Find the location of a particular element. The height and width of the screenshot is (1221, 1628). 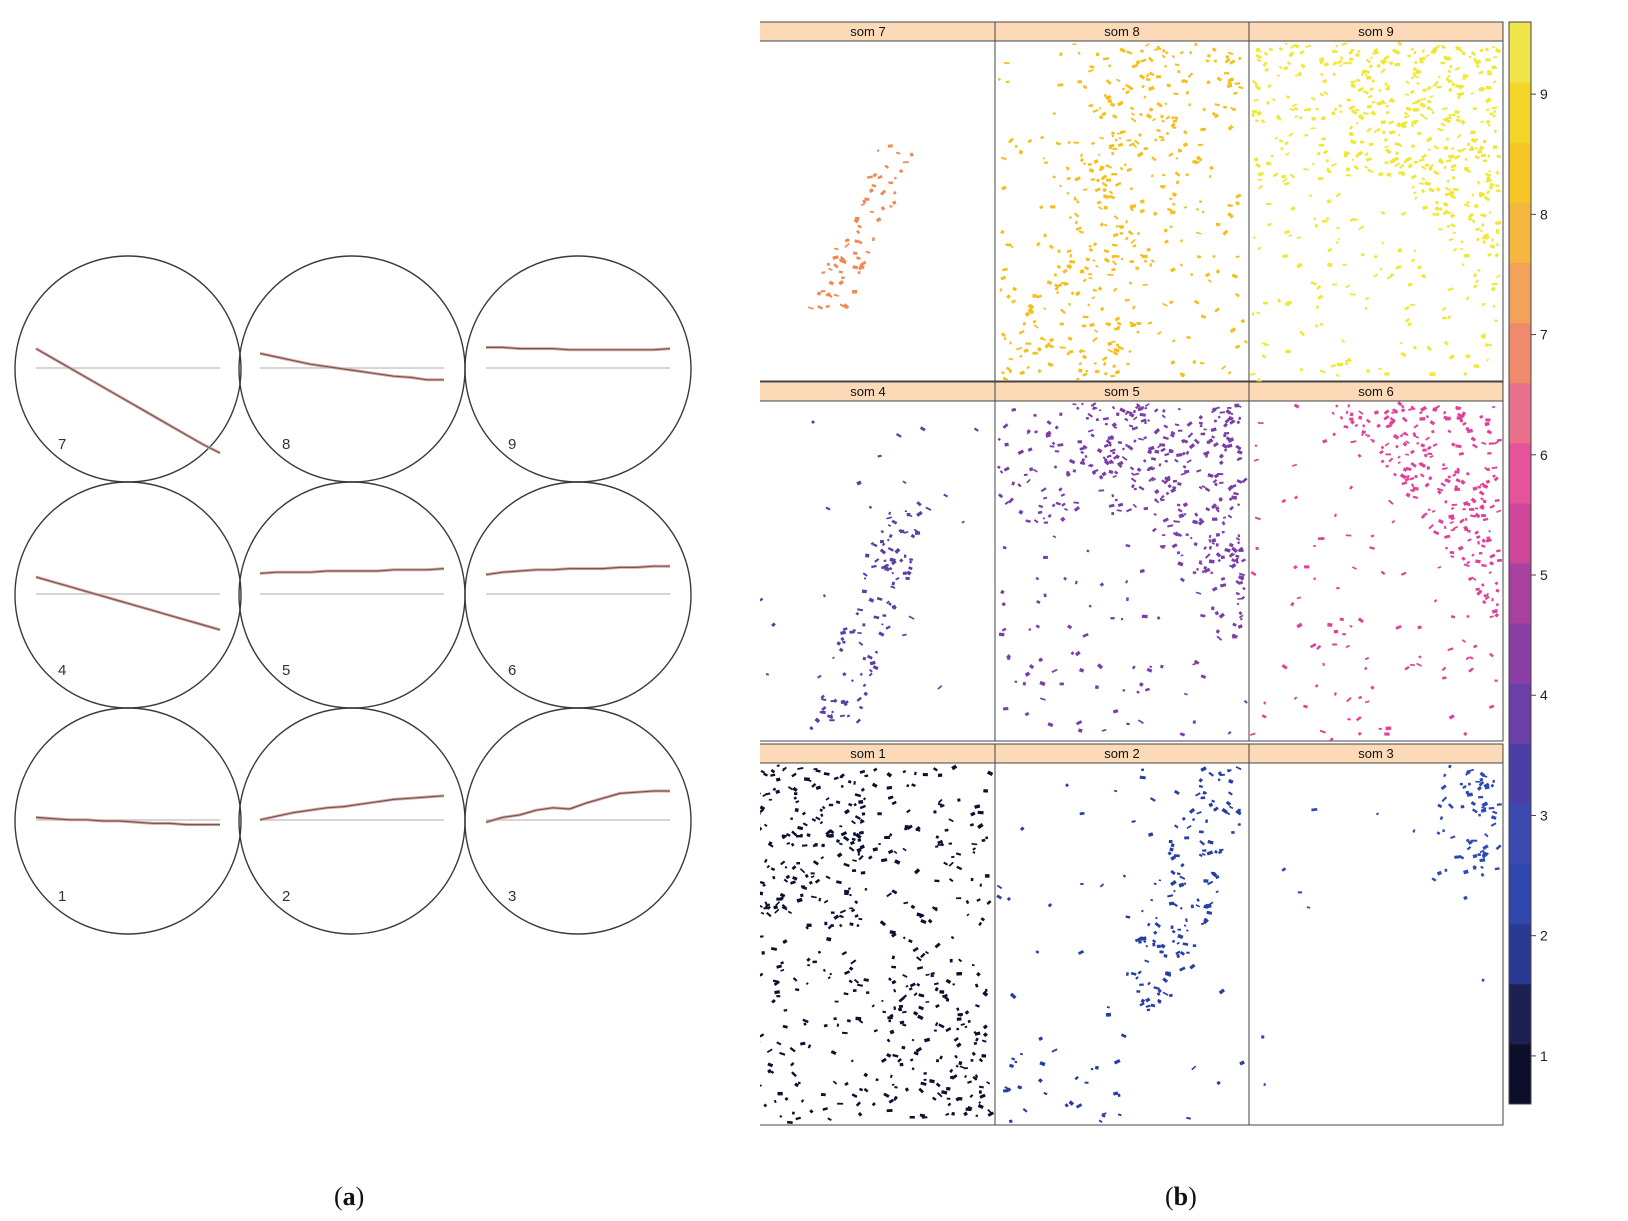

som-node-7: 7 is located at coordinates (128, 369).